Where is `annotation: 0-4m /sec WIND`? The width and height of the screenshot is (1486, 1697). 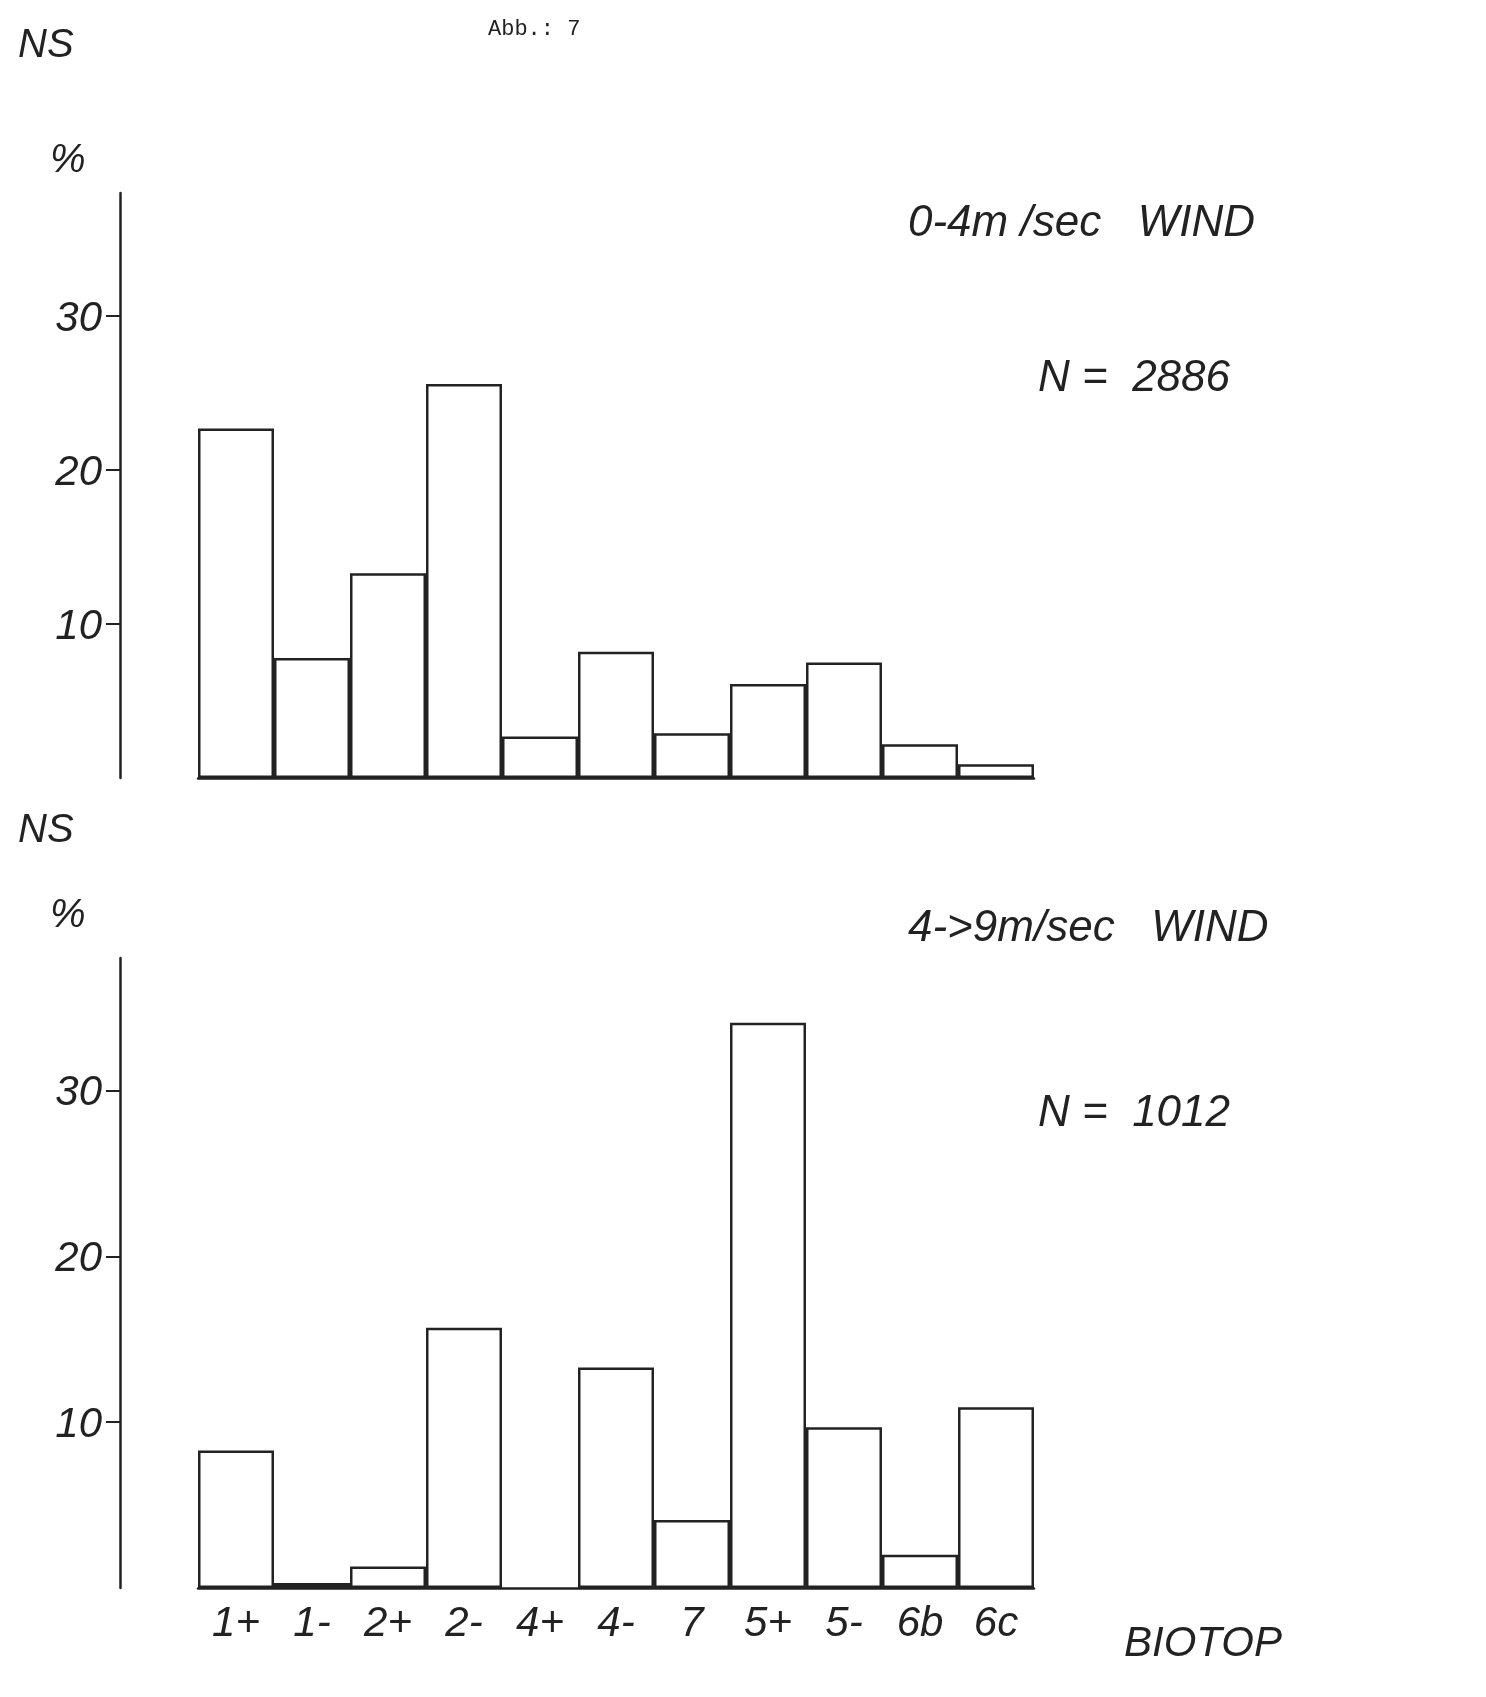
annotation: 0-4m /sec WIND is located at coordinates (1082, 220).